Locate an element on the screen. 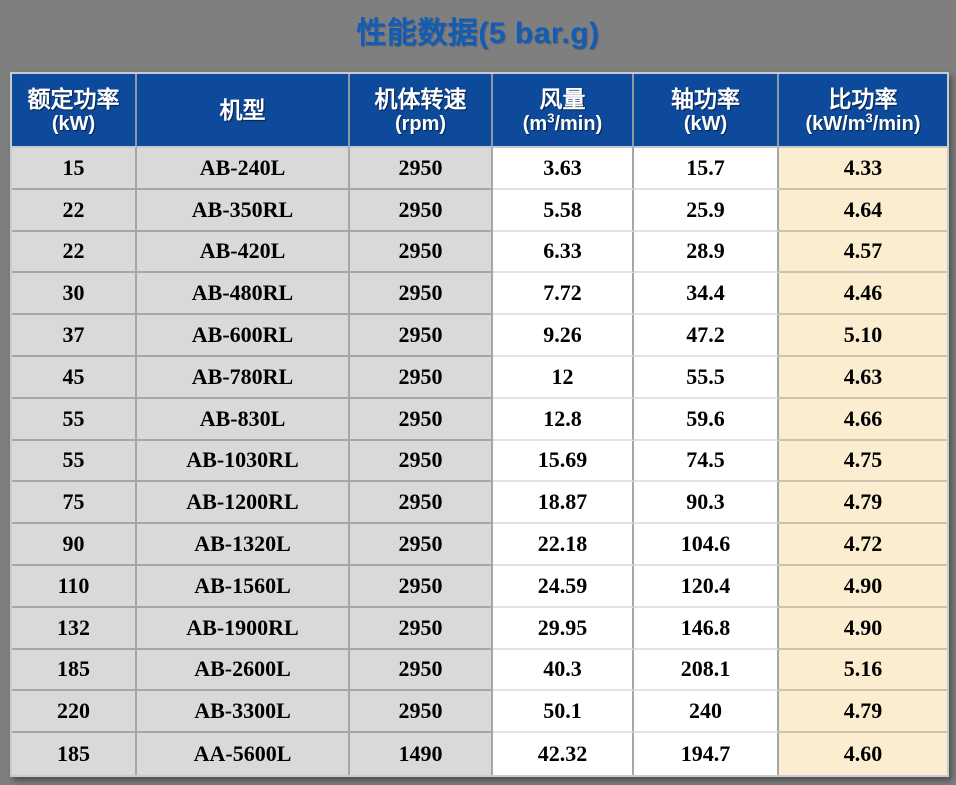 The height and width of the screenshot is (785, 956). table-cell: 28.9 is located at coordinates (706, 252).